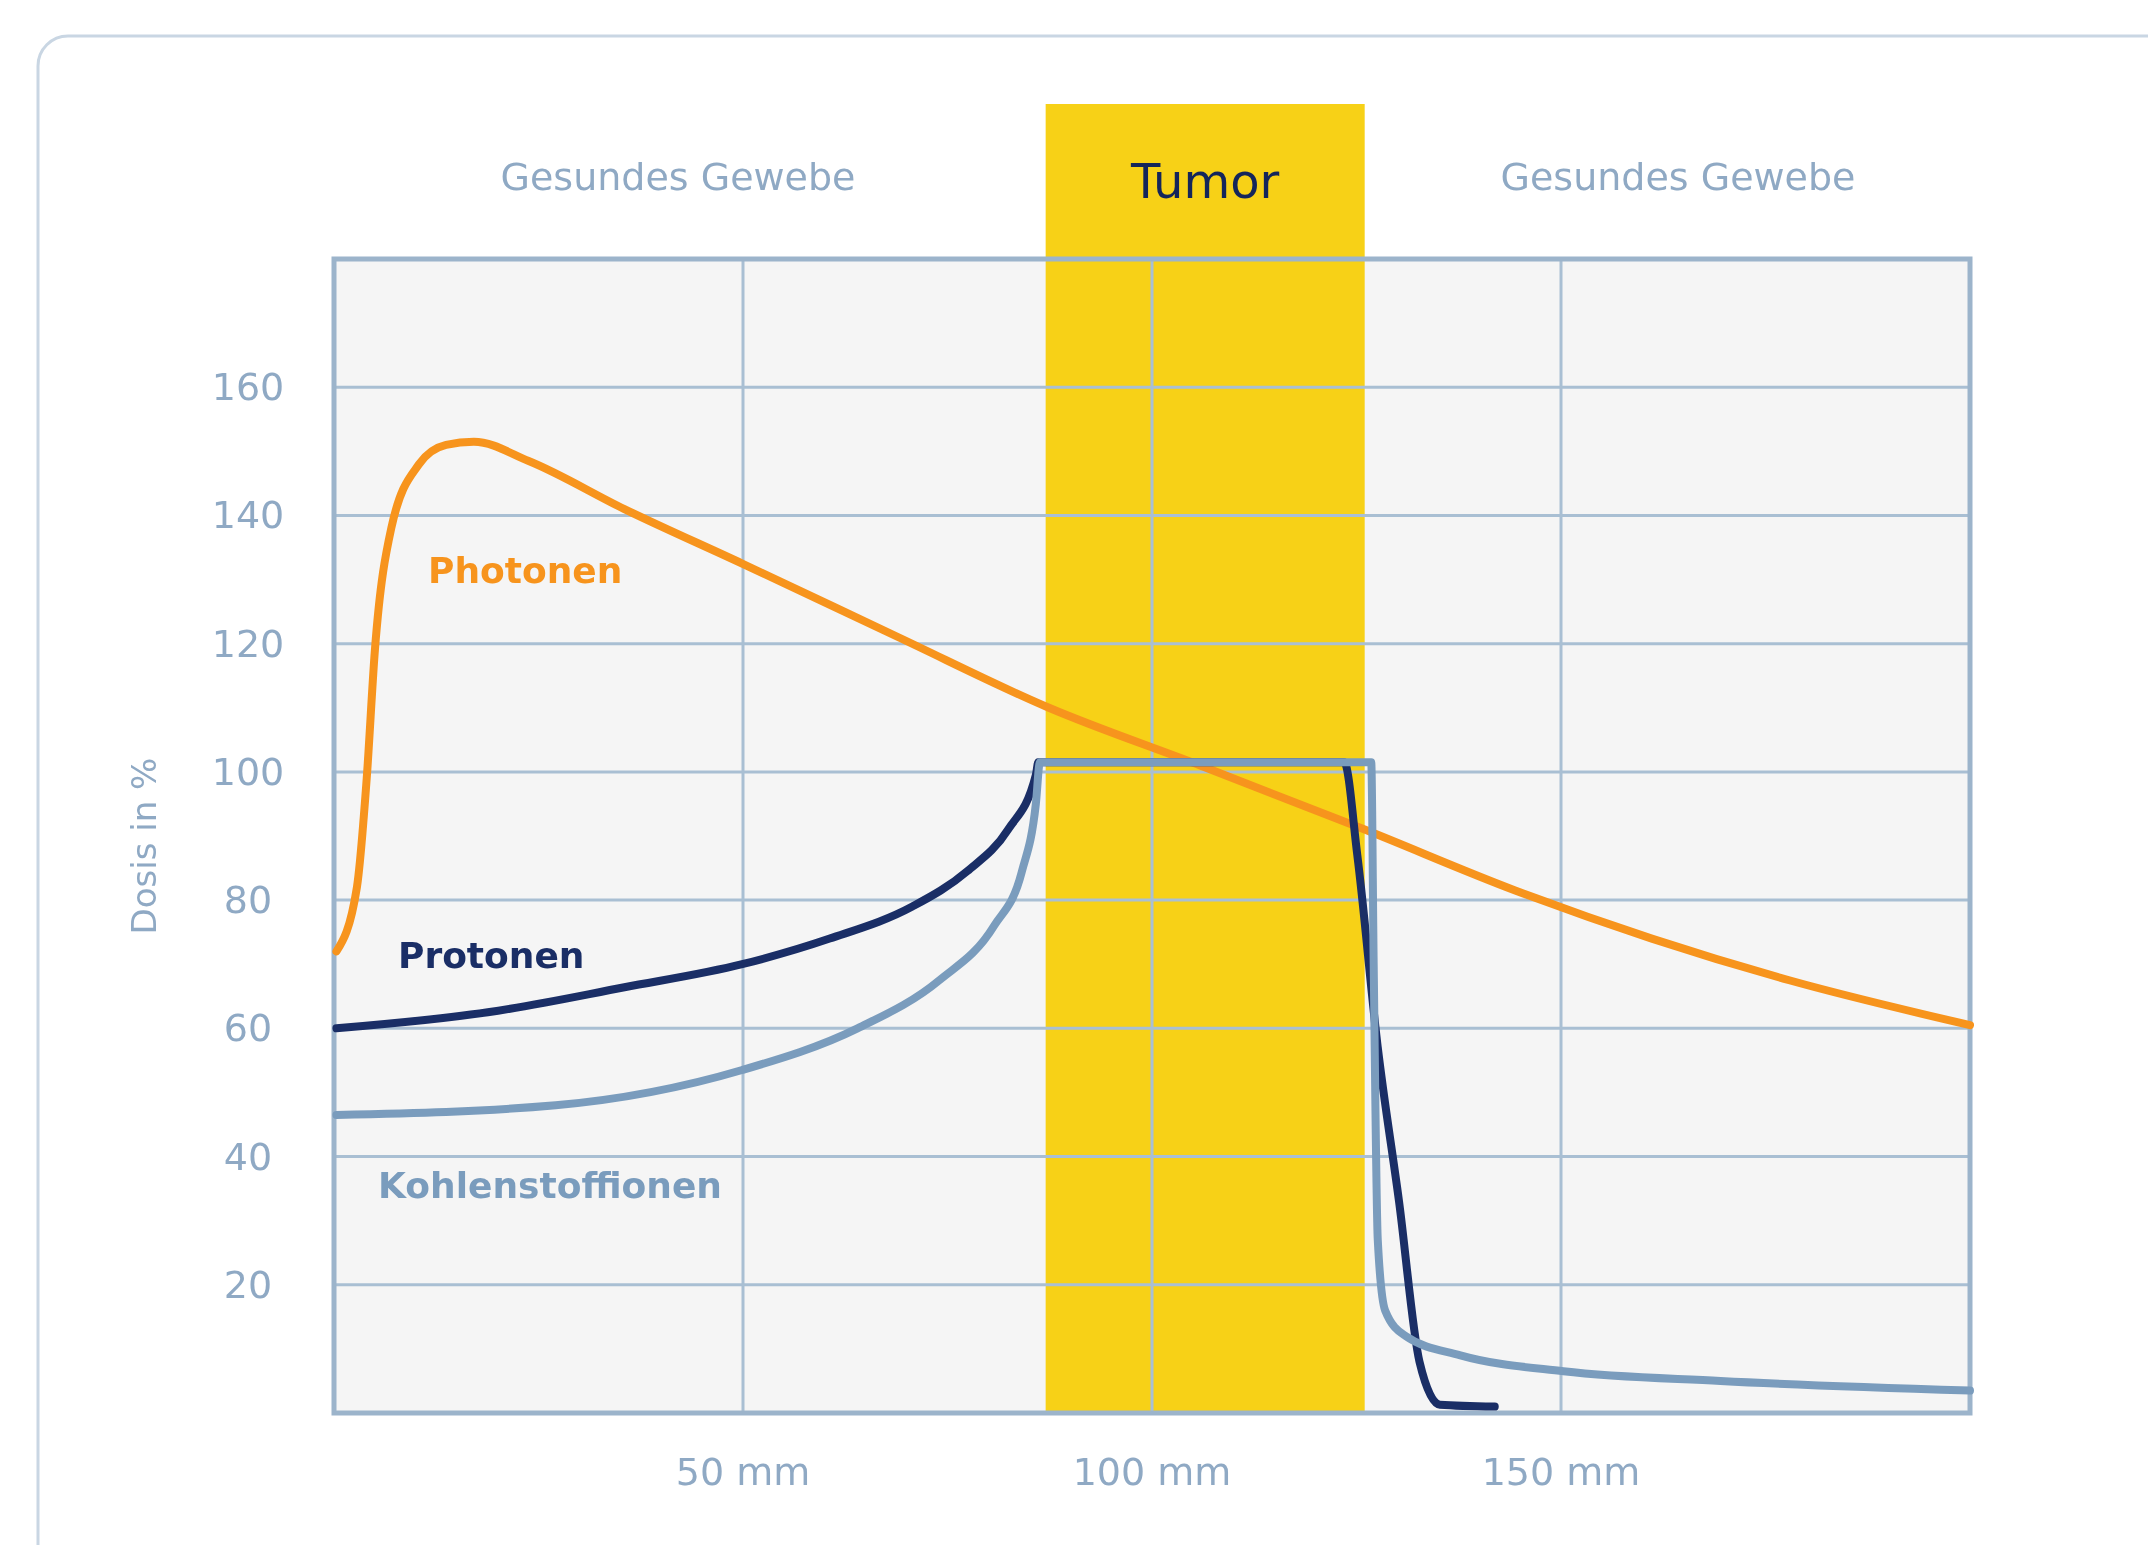 The width and height of the screenshot is (2148, 1545). What do you see at coordinates (248, 515) in the screenshot?
I see `y-tick-label: 140` at bounding box center [248, 515].